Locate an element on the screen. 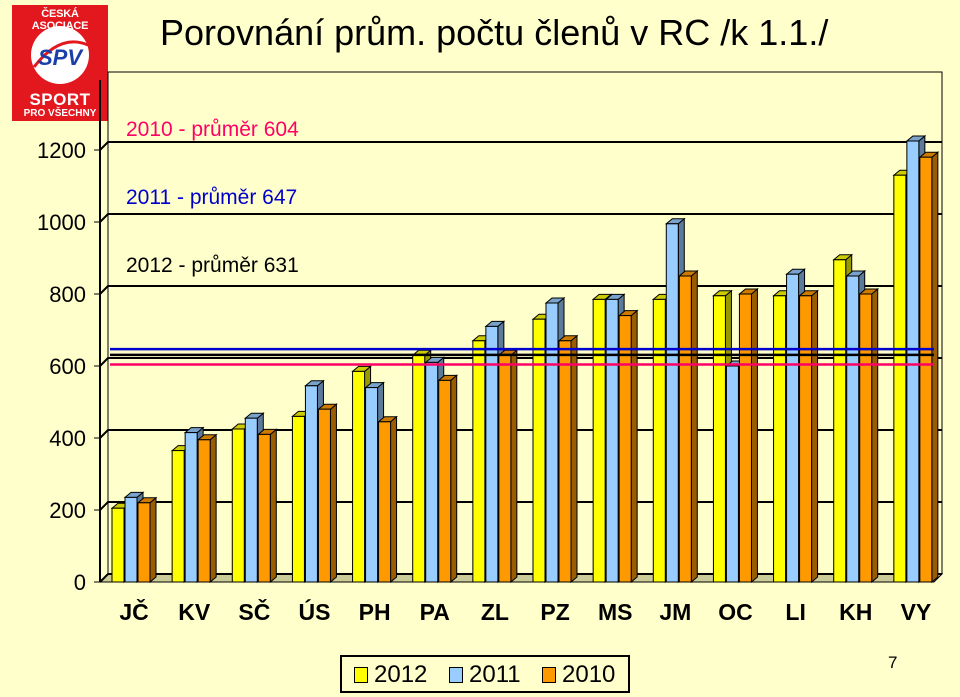  spv-emblem-icon: SPV is located at coordinates (60, 55).